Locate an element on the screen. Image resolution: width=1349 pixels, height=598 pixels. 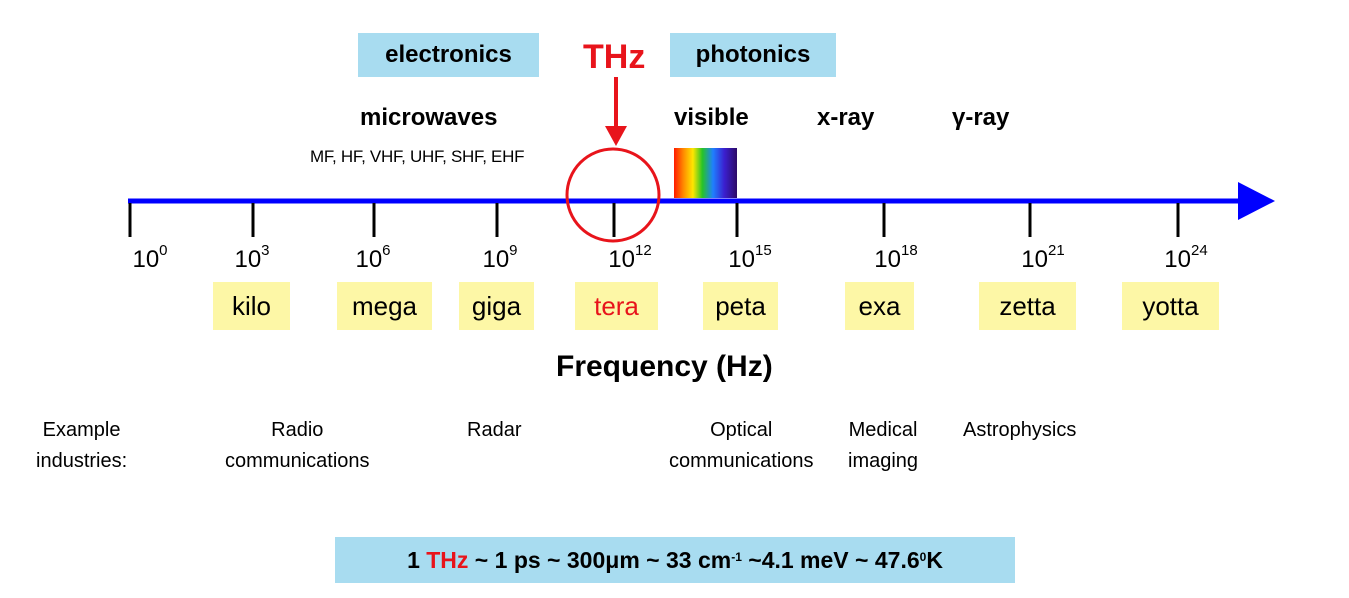
thz-heading: THz is located at coordinates (614, 57).